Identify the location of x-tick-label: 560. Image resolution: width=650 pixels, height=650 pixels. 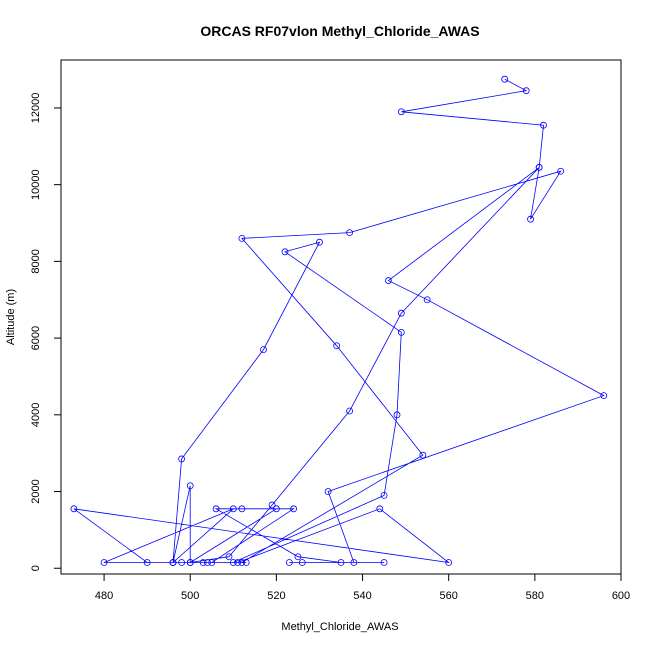
(449, 596).